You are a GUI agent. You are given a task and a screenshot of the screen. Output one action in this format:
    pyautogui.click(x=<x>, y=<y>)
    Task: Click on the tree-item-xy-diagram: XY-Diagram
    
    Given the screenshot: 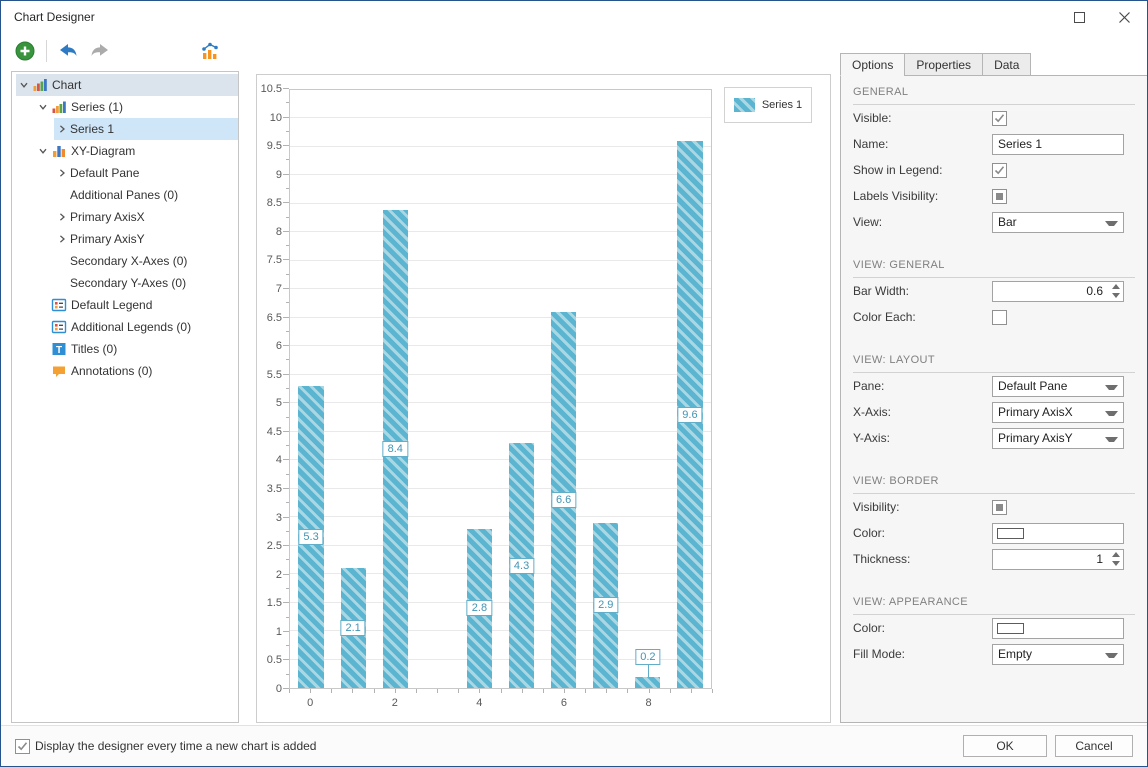 What is the action you would take?
    pyautogui.click(x=125, y=151)
    